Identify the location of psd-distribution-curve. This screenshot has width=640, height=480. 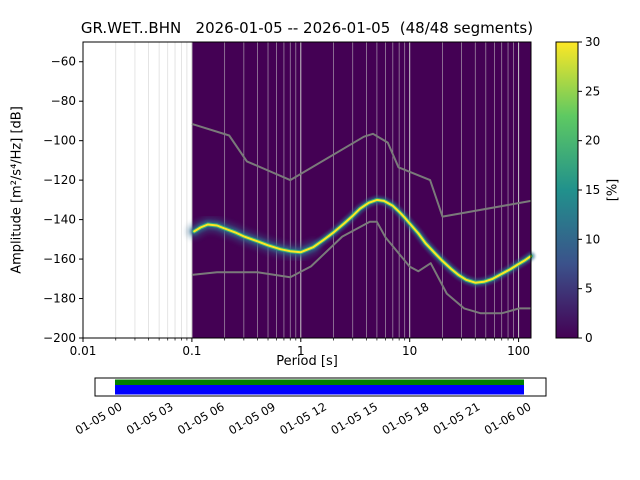
(360, 241).